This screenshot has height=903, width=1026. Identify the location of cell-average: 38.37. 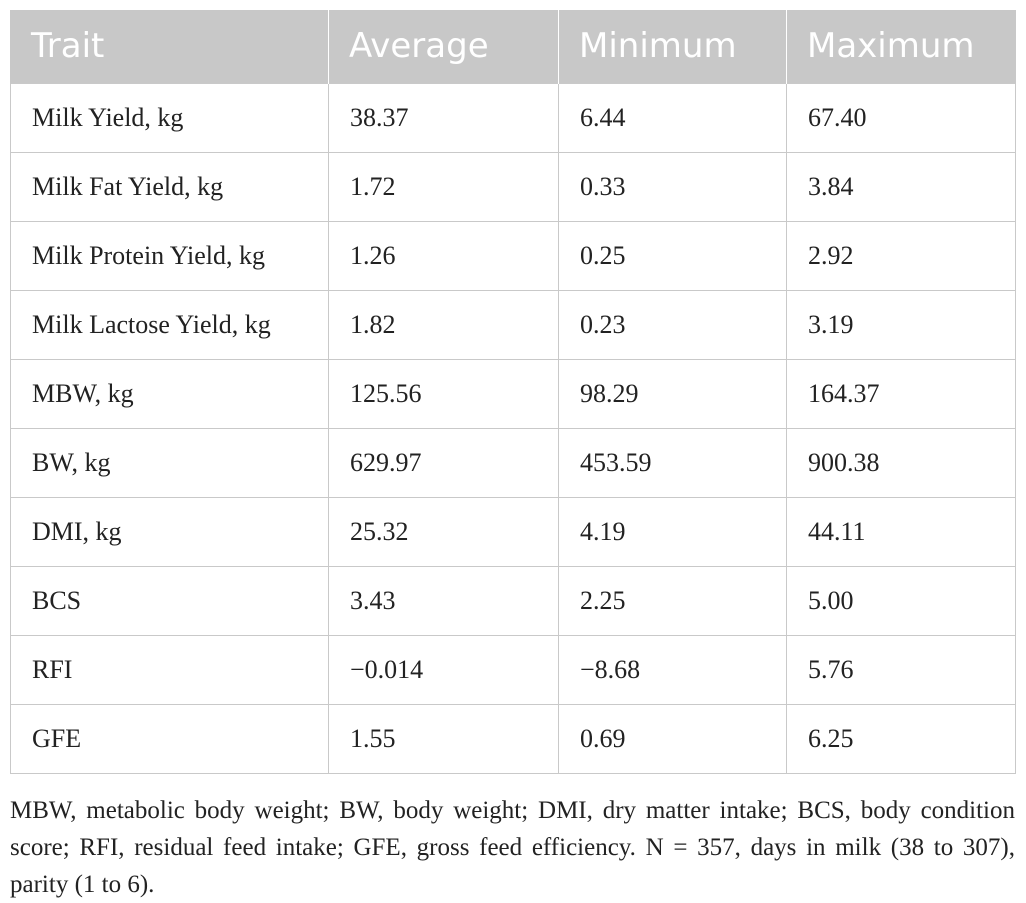
(443, 117).